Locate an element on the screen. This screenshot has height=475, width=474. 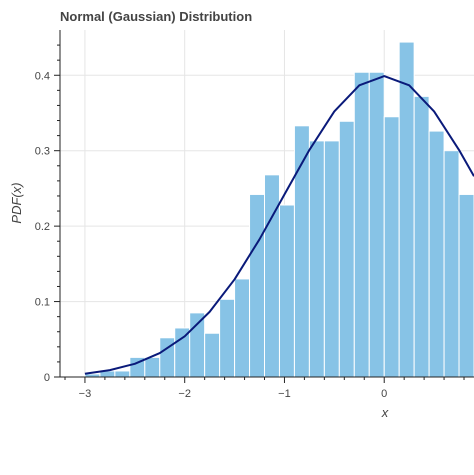
y-tick-label: 0.1 is located at coordinates (42, 303).